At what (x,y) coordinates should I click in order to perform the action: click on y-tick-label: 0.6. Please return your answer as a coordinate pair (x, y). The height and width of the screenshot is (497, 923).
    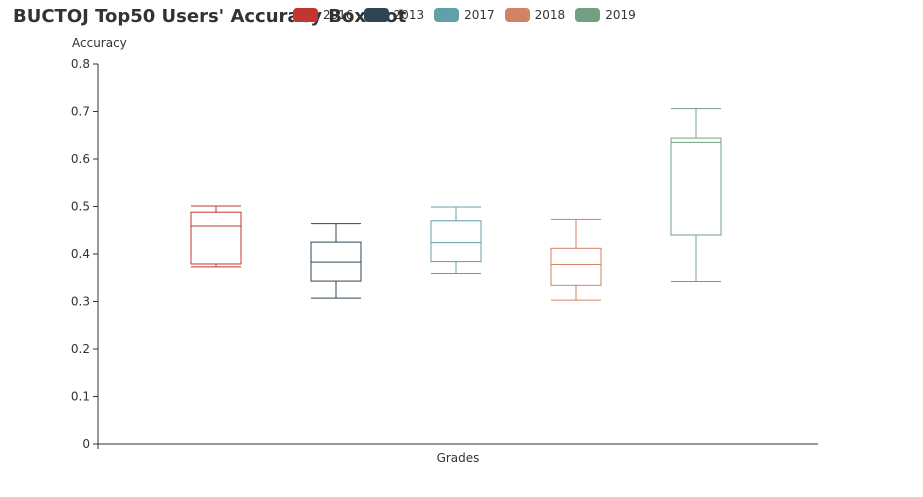
    Looking at the image, I should click on (80, 159).